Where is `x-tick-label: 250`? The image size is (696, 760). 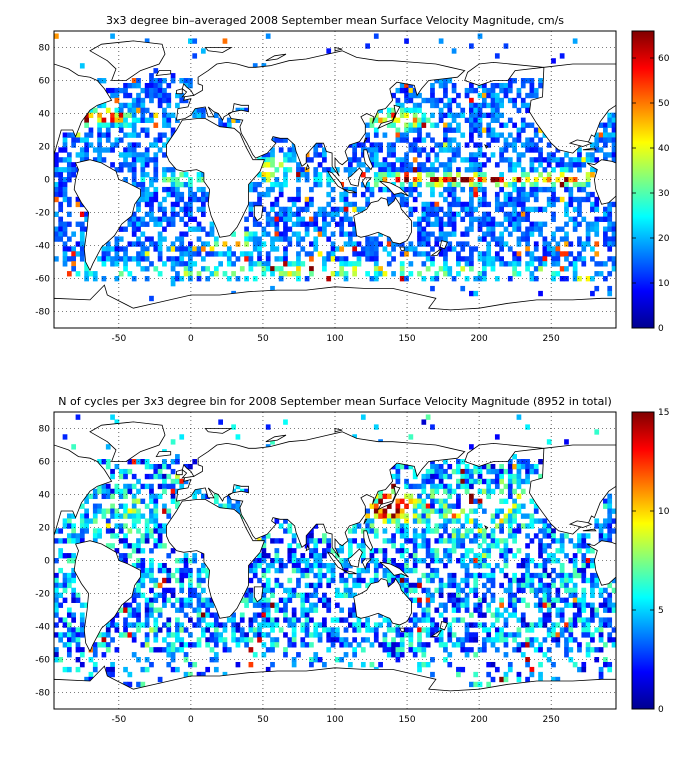
x-tick-label: 250 is located at coordinates (551, 720).